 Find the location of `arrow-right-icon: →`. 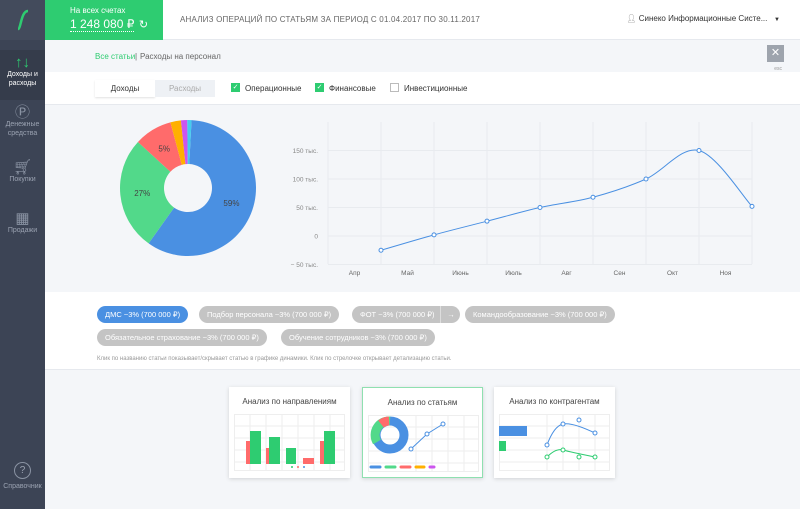

arrow-right-icon: → is located at coordinates (450, 314).